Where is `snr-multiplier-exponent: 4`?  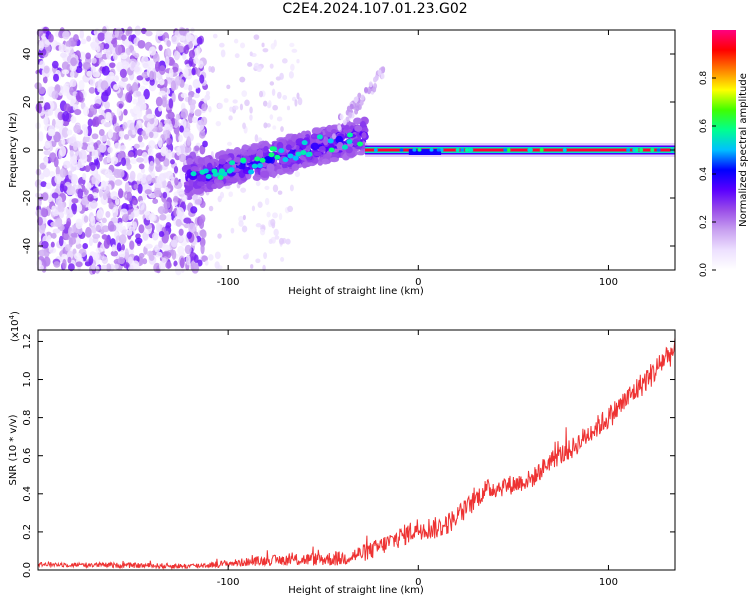 snr-multiplier-exponent: 4 is located at coordinates (12, 316).